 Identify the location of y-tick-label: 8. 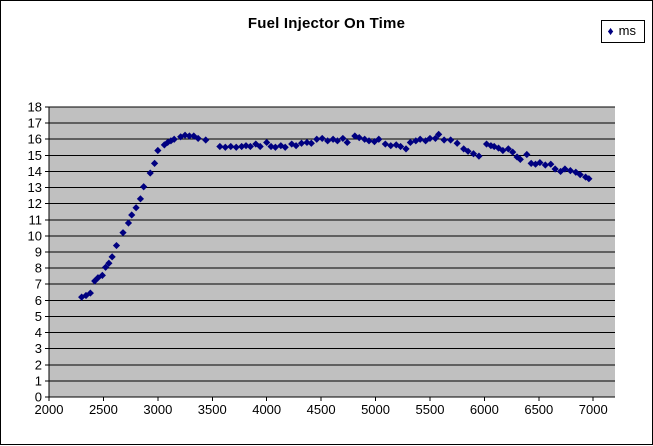
(38, 268).